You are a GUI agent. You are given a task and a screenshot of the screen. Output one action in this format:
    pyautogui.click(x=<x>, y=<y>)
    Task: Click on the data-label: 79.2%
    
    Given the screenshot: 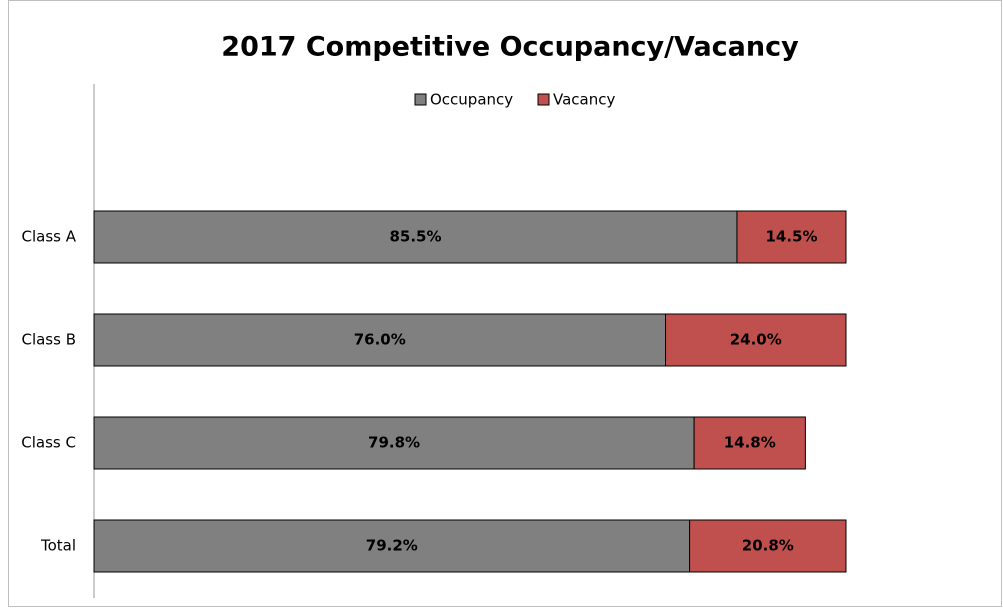 What is the action you would take?
    pyautogui.click(x=392, y=546)
    